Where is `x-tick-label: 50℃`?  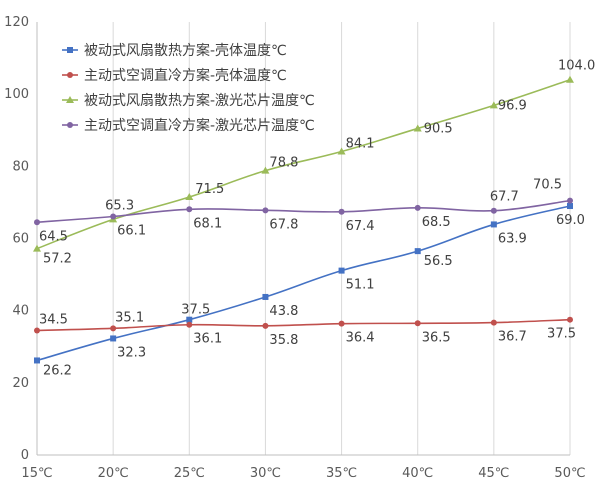
x-tick-label: 50℃ is located at coordinates (569, 473).